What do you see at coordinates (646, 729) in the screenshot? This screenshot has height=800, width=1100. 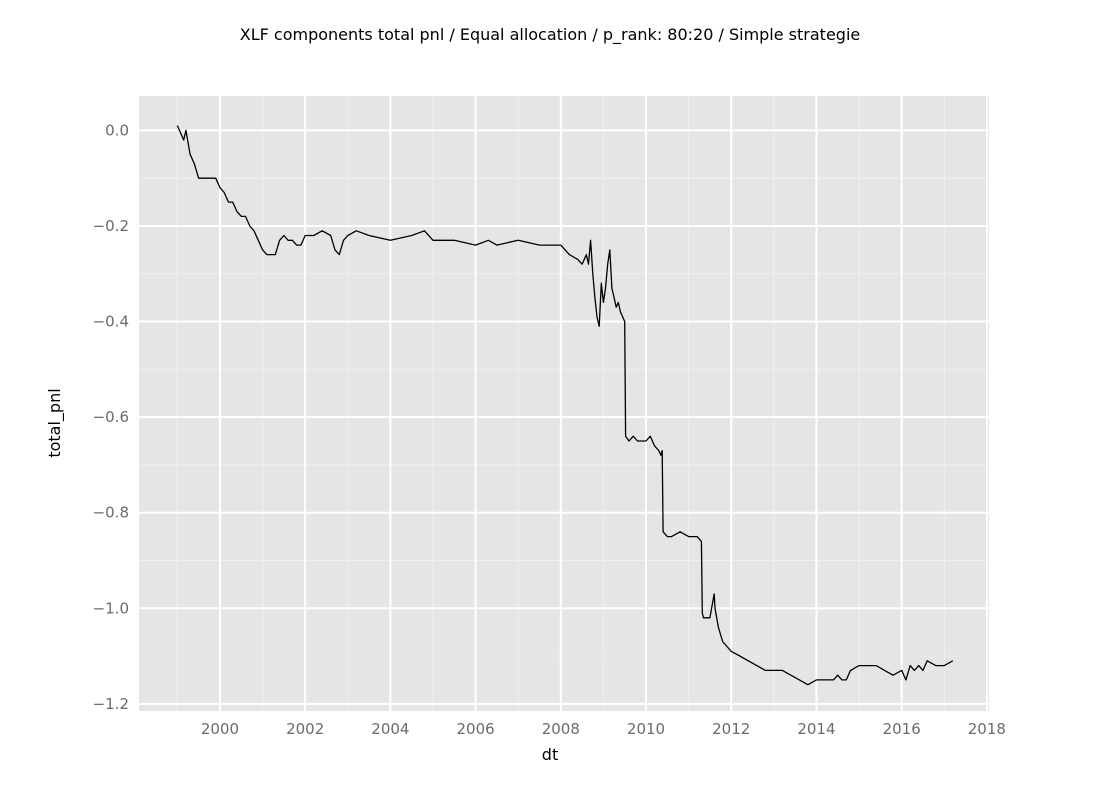 I see `x-tick-label: 2010` at bounding box center [646, 729].